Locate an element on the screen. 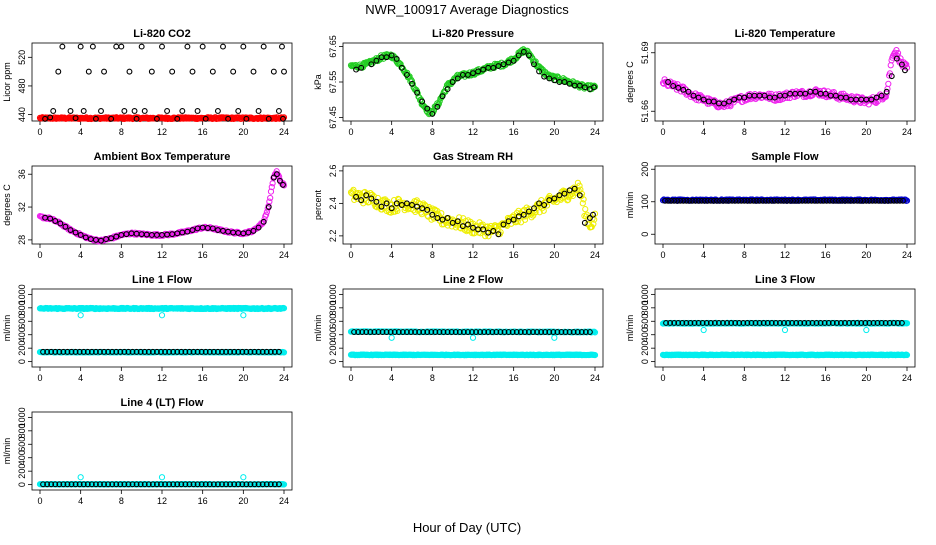 The height and width of the screenshot is (545, 936). series-sample-line is located at coordinates (473, 355).